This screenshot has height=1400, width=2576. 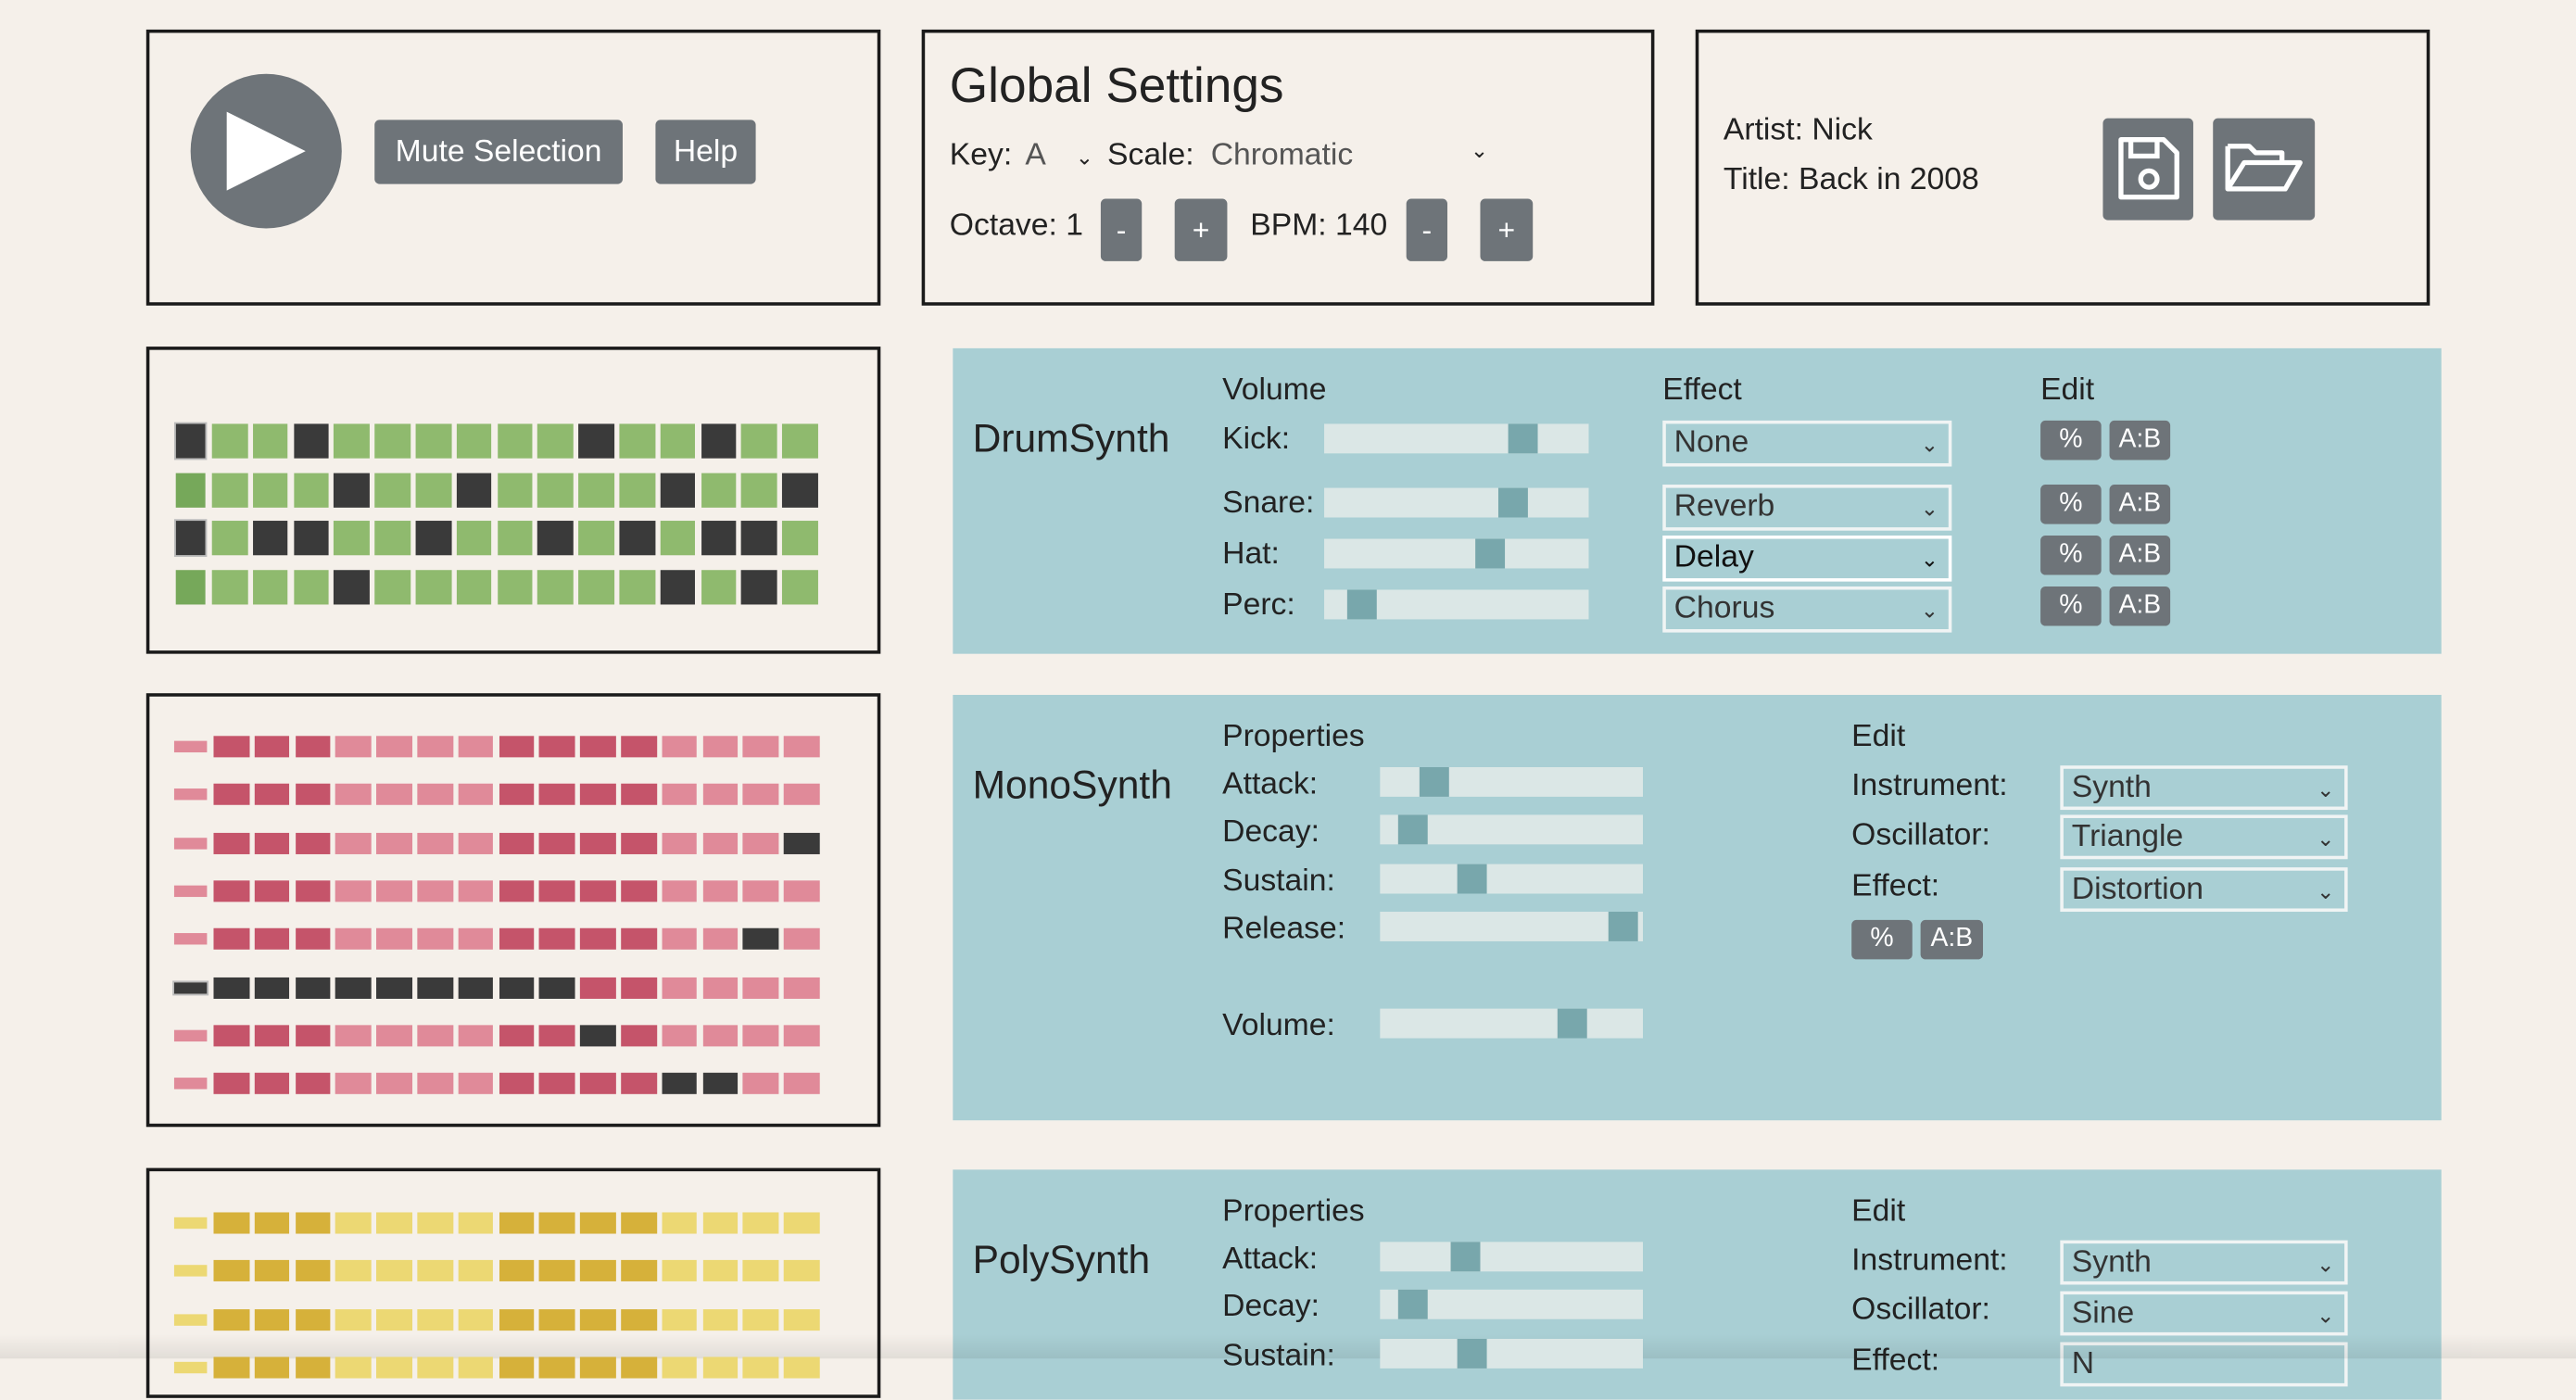 What do you see at coordinates (2204, 837) in the screenshot?
I see `mono-oscillator-select: Triangle ⌄` at bounding box center [2204, 837].